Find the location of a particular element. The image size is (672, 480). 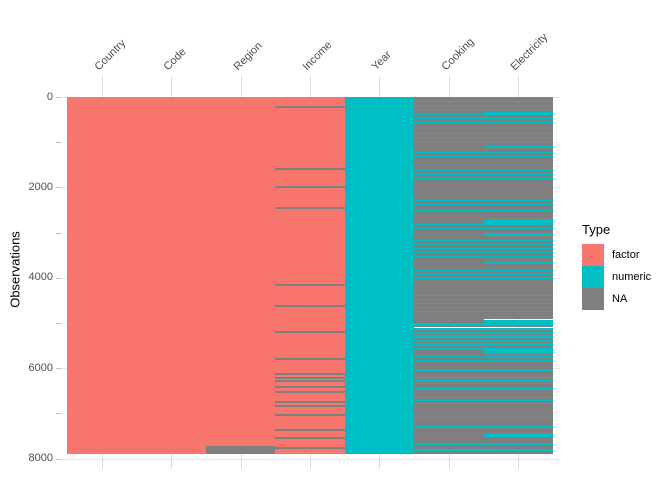

column-label-cooking: Cooking is located at coordinates (458, 54).